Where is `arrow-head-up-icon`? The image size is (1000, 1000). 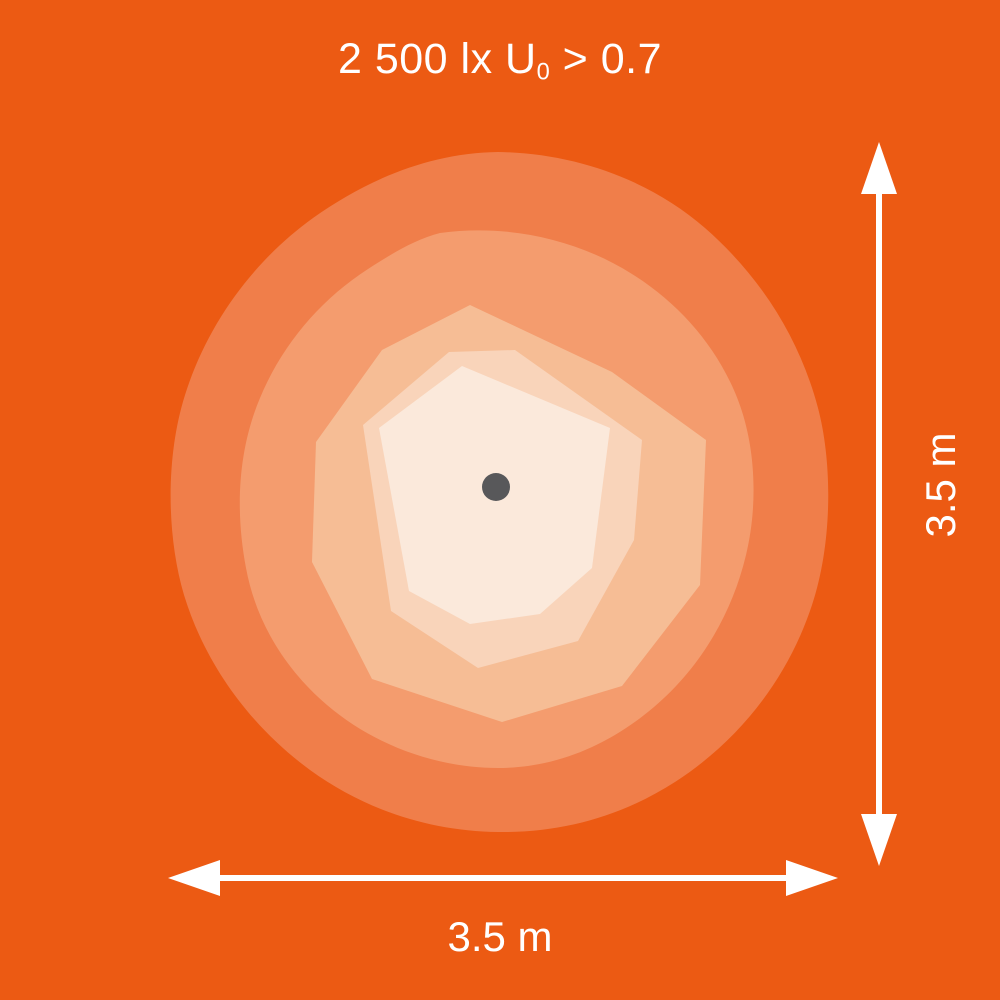
arrow-head-up-icon is located at coordinates (879, 168).